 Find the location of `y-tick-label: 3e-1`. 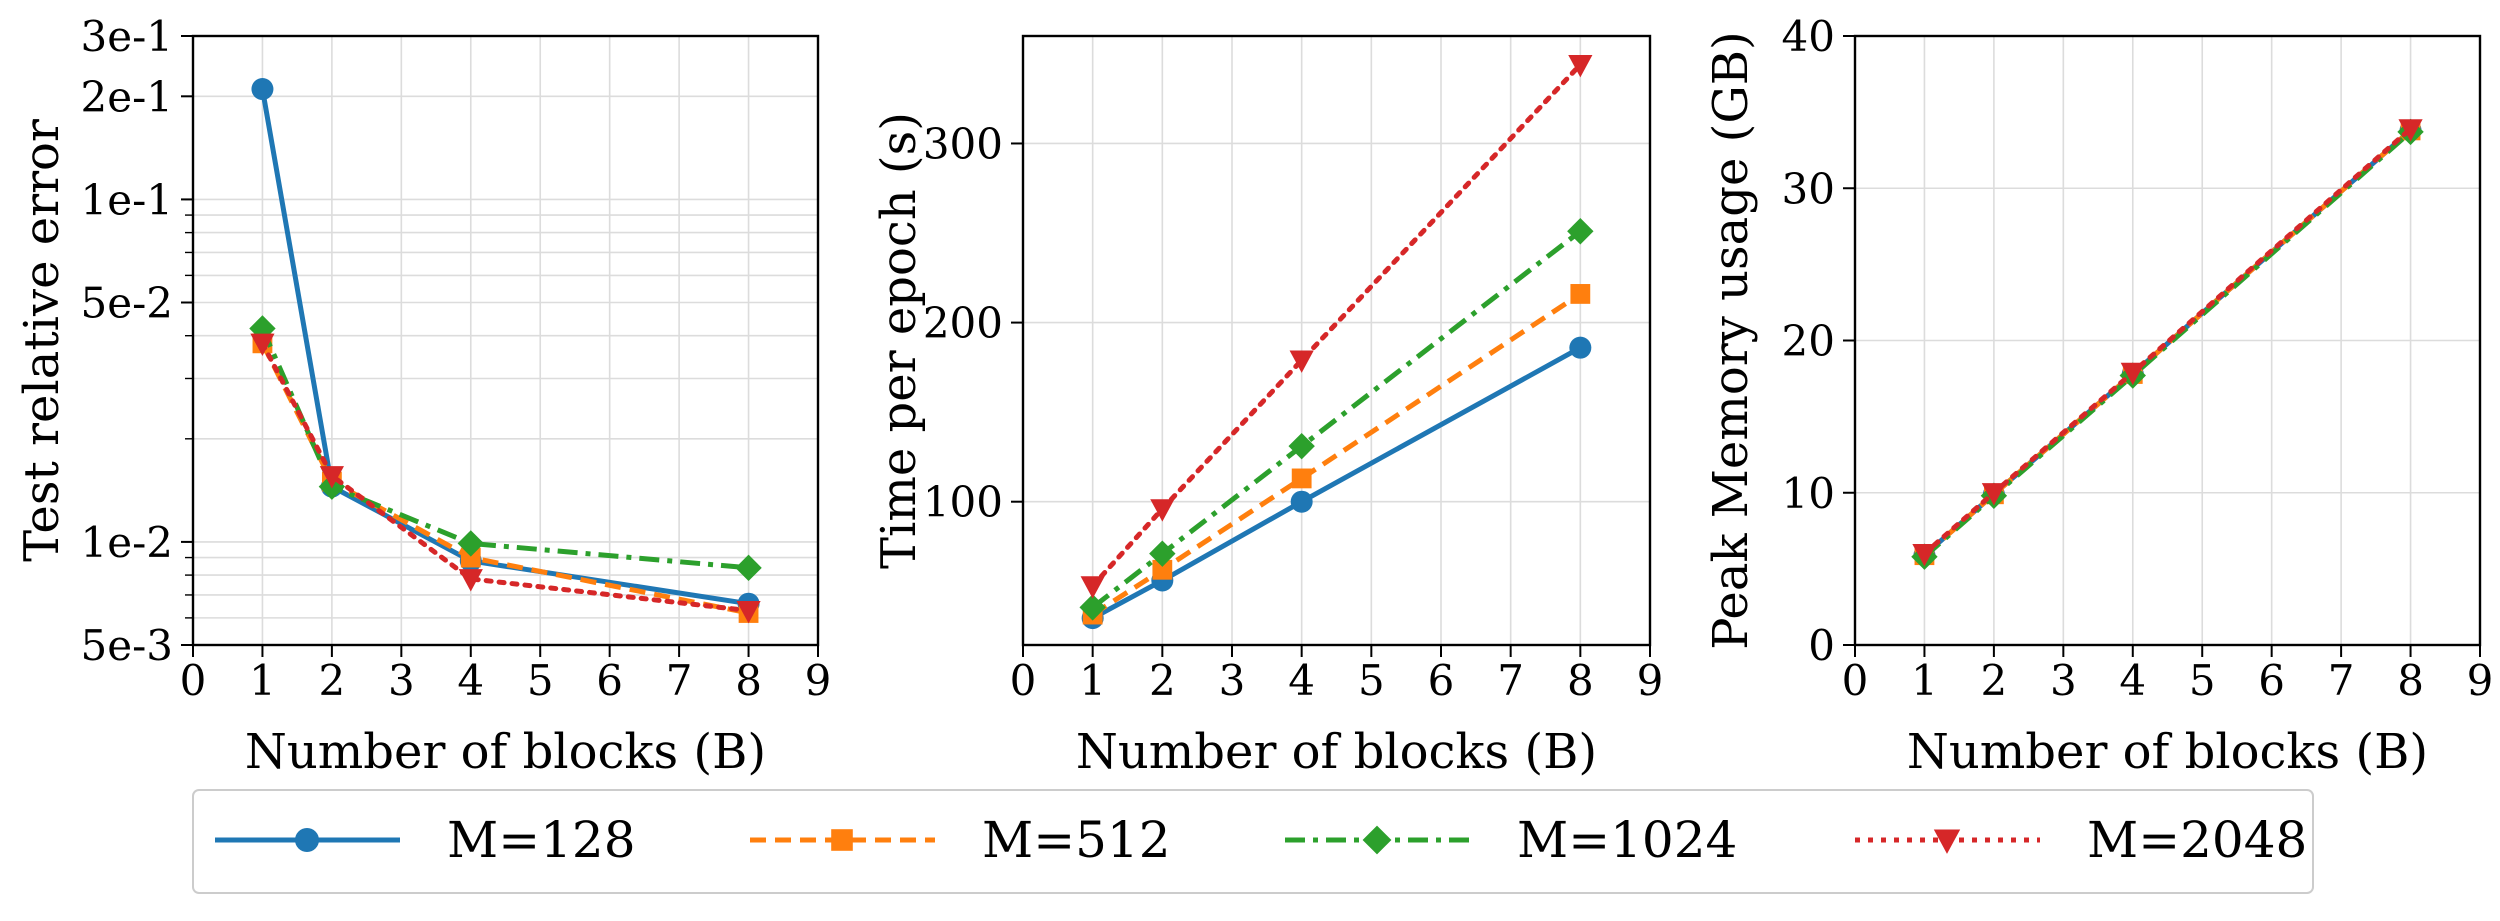

y-tick-label: 3e-1 is located at coordinates (127, 36).